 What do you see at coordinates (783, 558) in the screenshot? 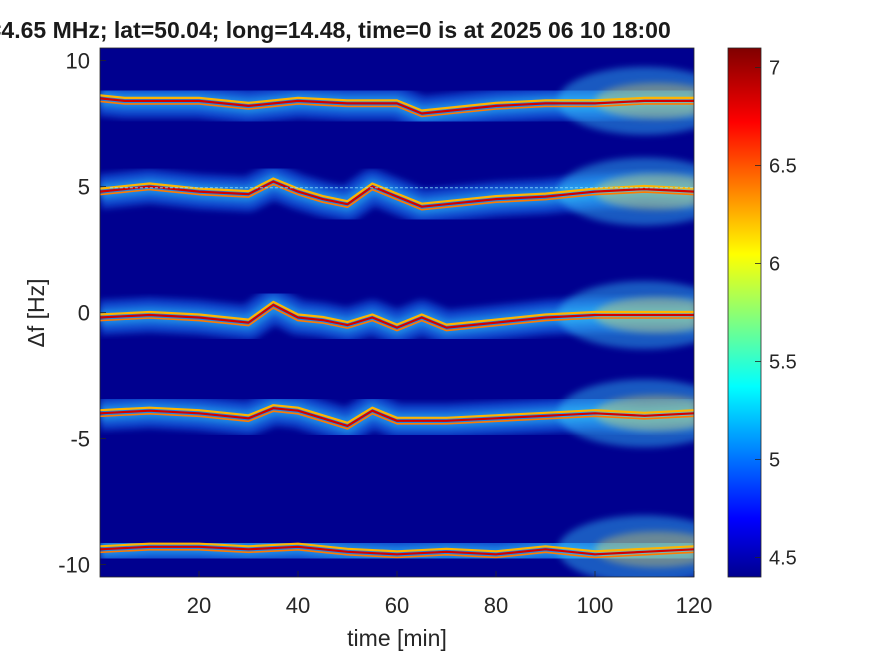
I see `colorbar-tick-label: 4.5` at bounding box center [783, 558].